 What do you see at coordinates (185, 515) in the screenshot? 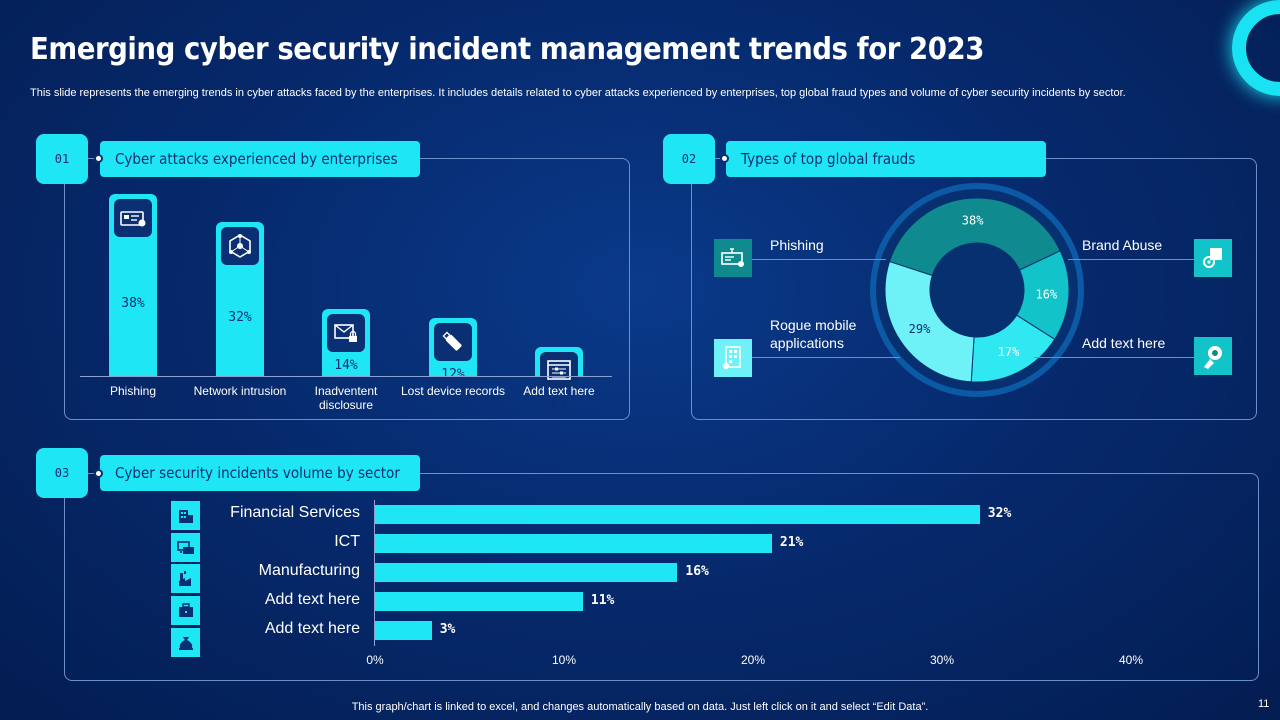
I see `bank-icon` at bounding box center [185, 515].